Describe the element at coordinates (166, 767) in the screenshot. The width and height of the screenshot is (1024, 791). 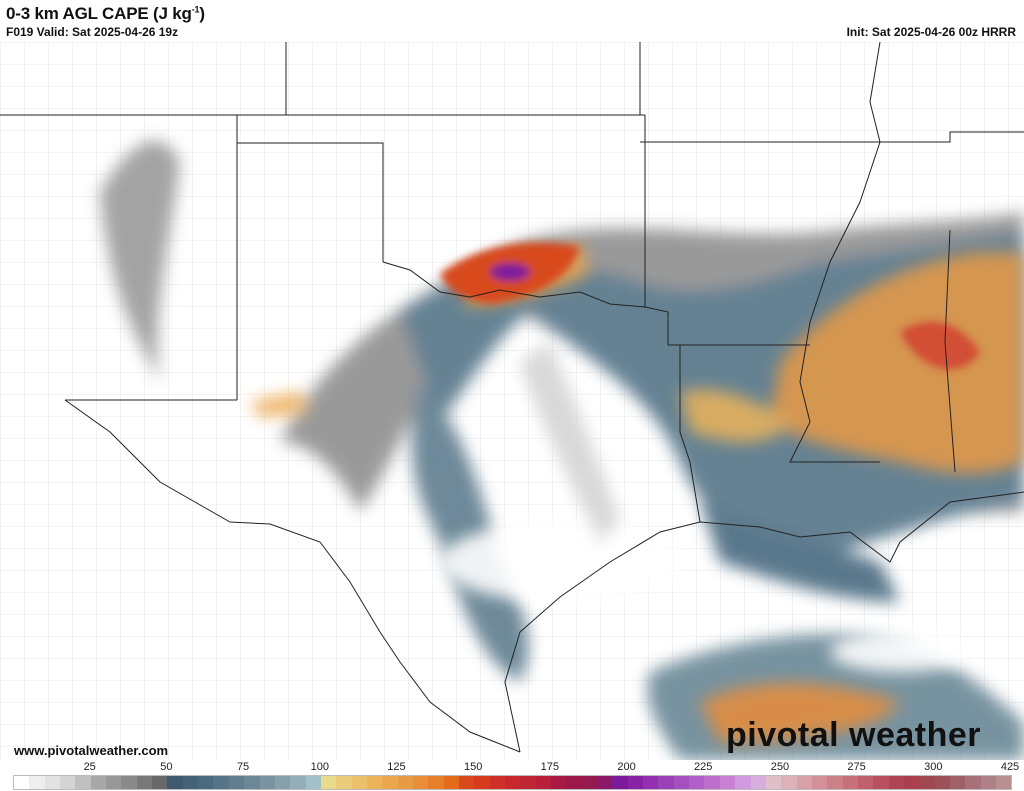
I see `colorbar-label: 50` at that location.